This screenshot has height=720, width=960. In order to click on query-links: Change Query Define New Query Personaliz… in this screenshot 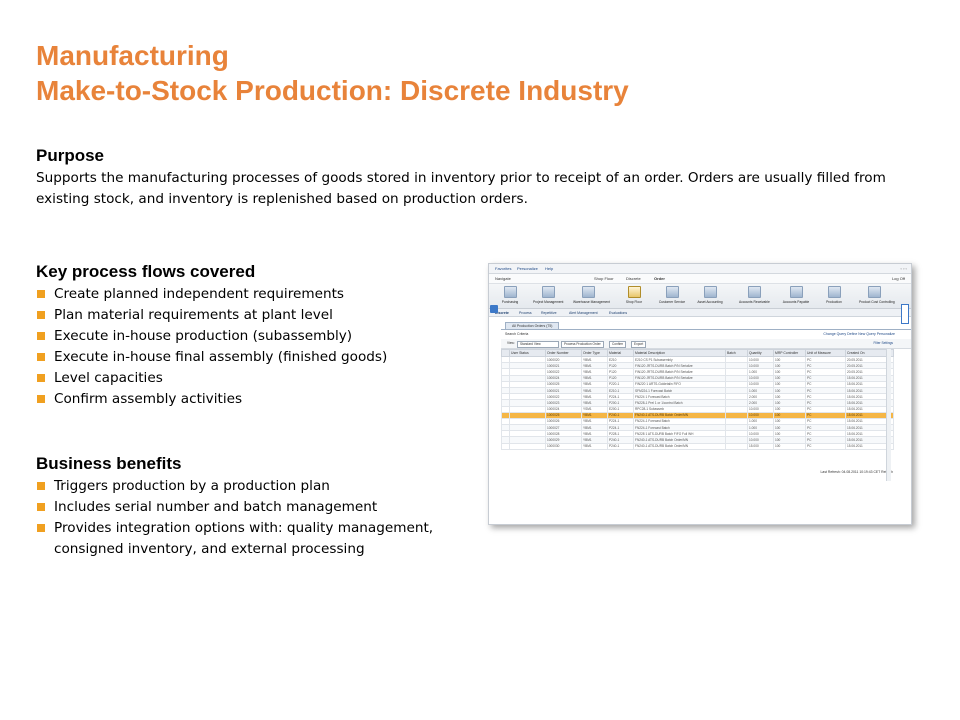, I will do `click(859, 334)`.